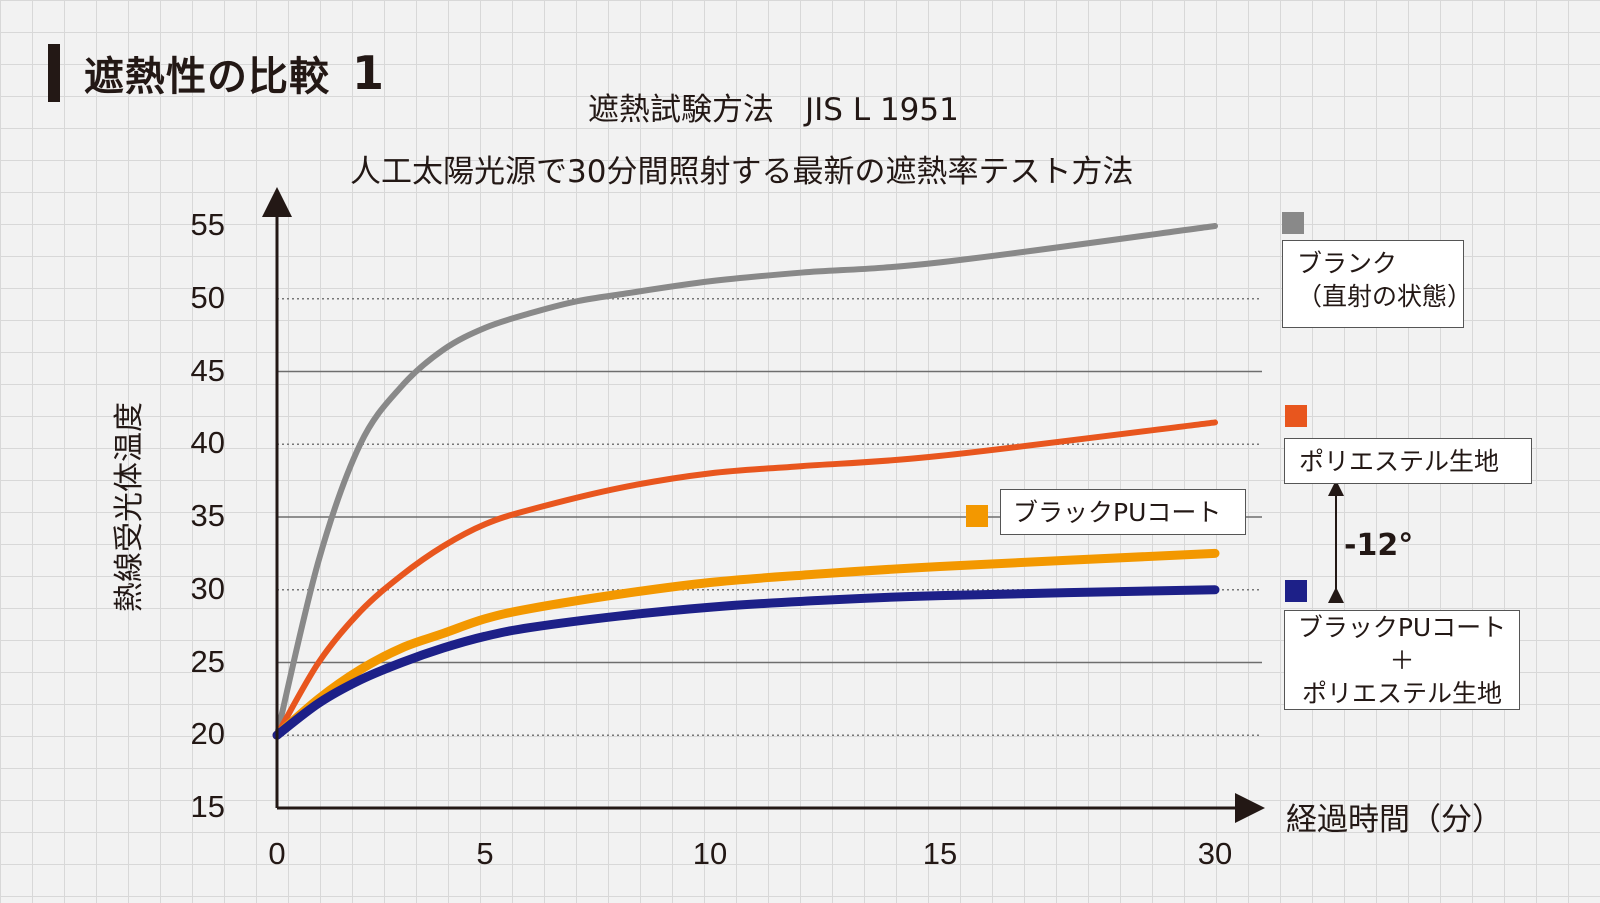 The width and height of the screenshot is (1600, 903). Describe the element at coordinates (1394, 820) in the screenshot. I see `x-axis-label: 経過時間（分）` at that location.